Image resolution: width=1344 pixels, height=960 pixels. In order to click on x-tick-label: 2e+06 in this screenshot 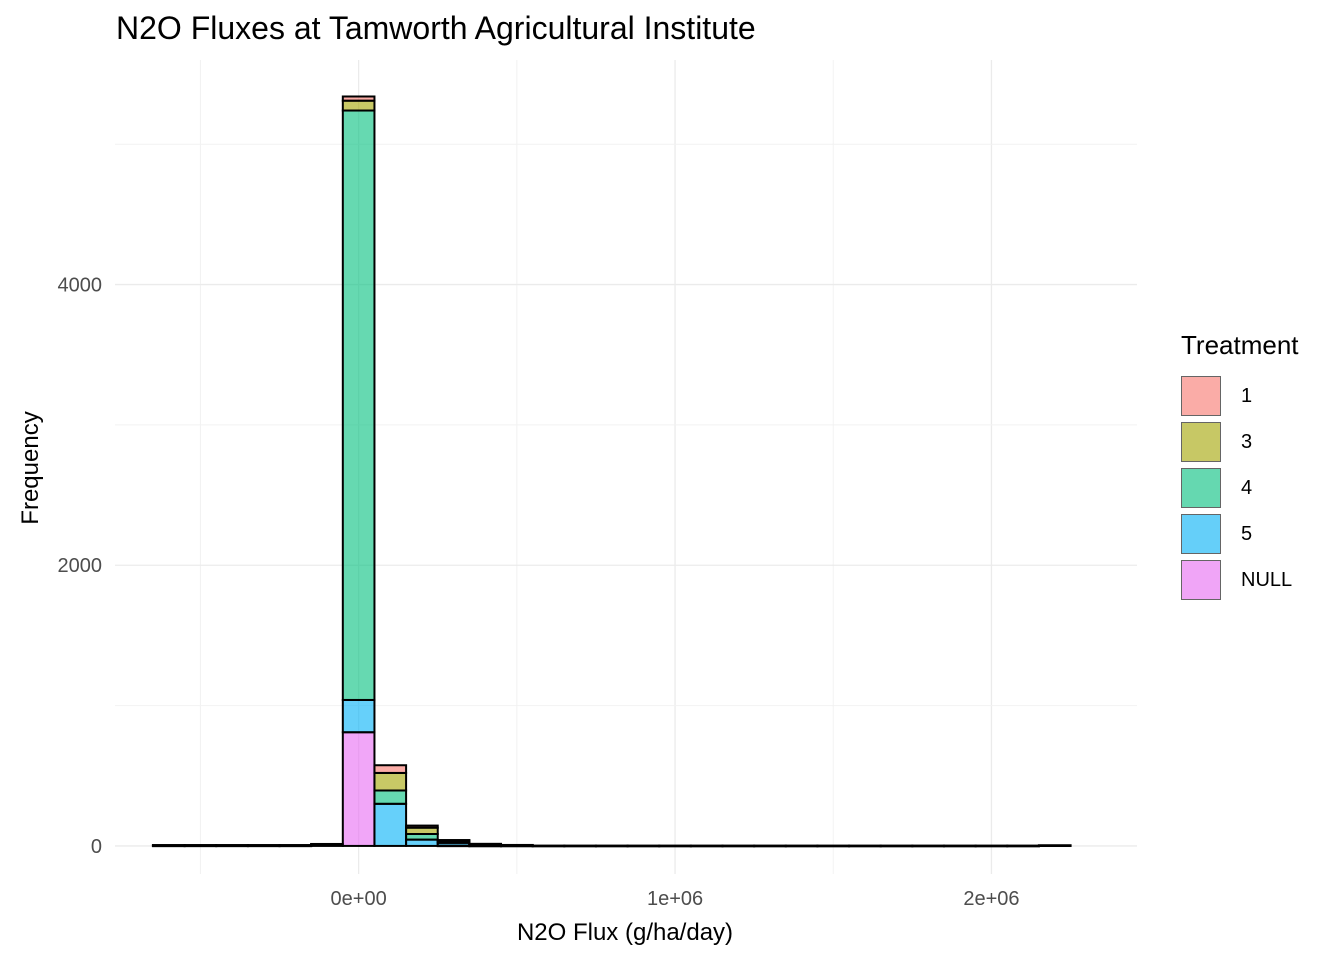, I will do `click(991, 899)`.